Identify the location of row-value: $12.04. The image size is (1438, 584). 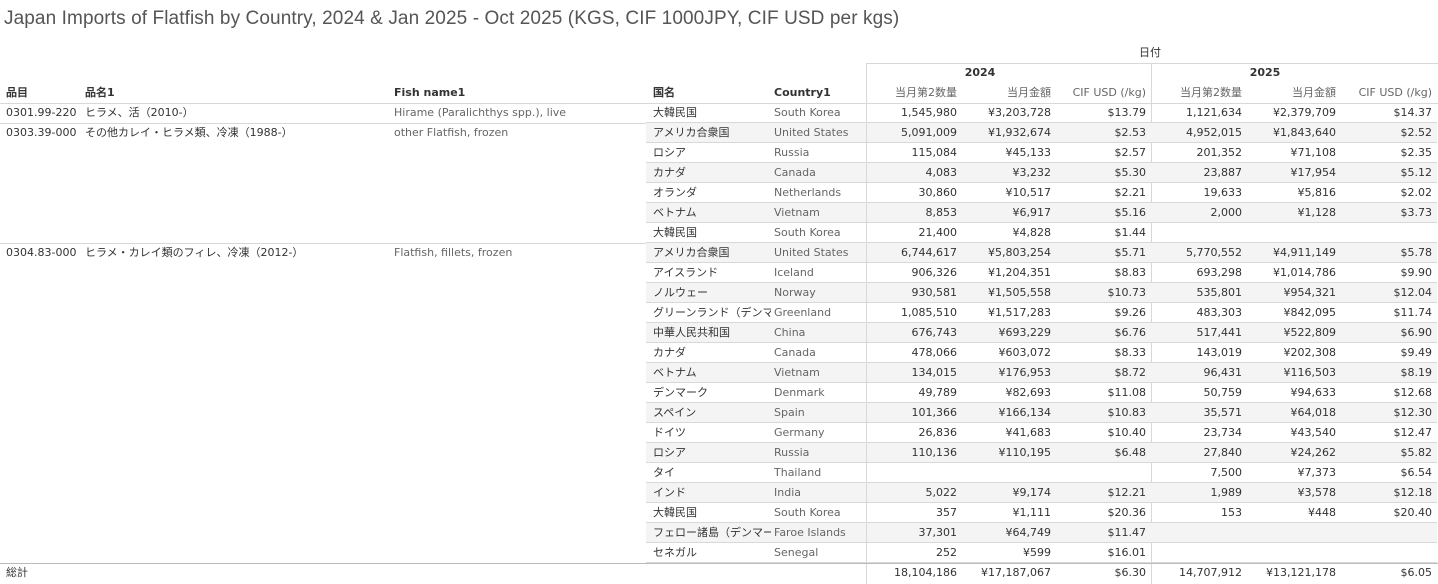
(1413, 292).